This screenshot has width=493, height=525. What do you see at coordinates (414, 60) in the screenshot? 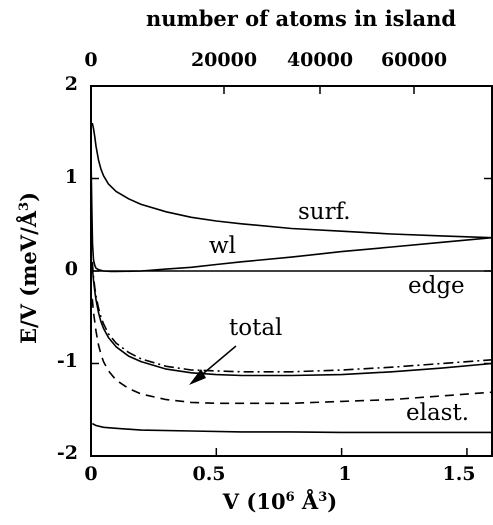
I see `top-tick-label: 60000` at bounding box center [414, 60].